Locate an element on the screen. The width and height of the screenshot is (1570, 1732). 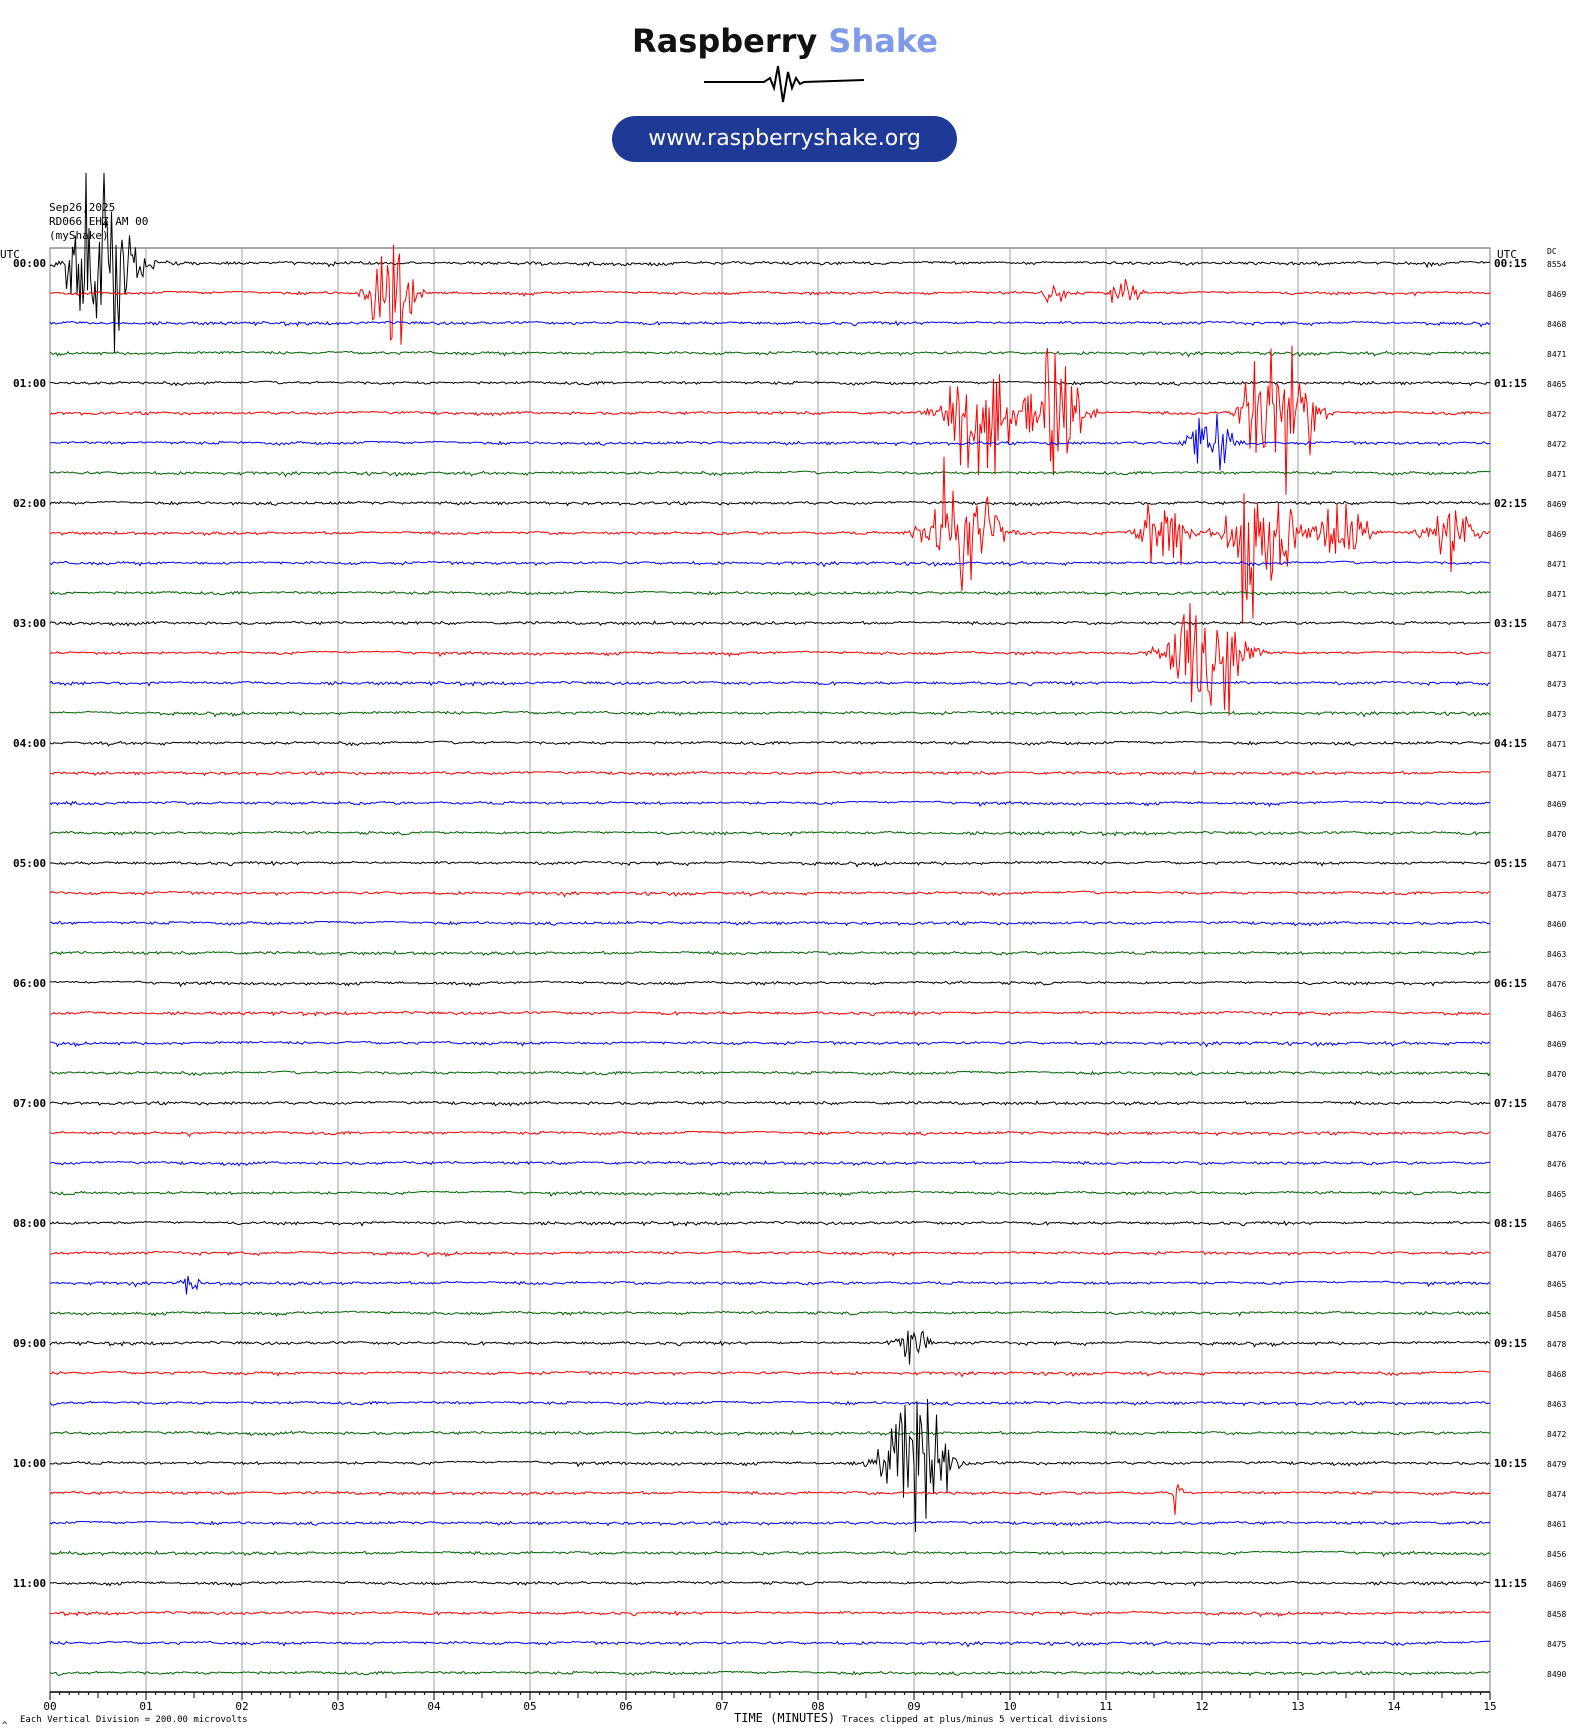
dc-value: 8460 is located at coordinates (1556, 924).